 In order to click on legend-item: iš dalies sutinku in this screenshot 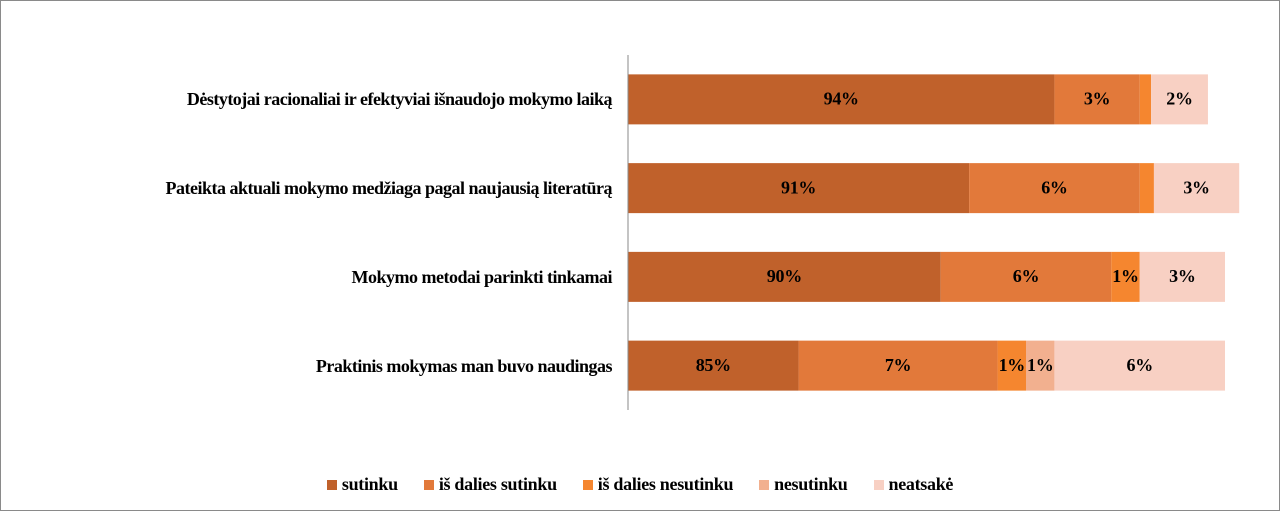, I will do `click(490, 484)`.